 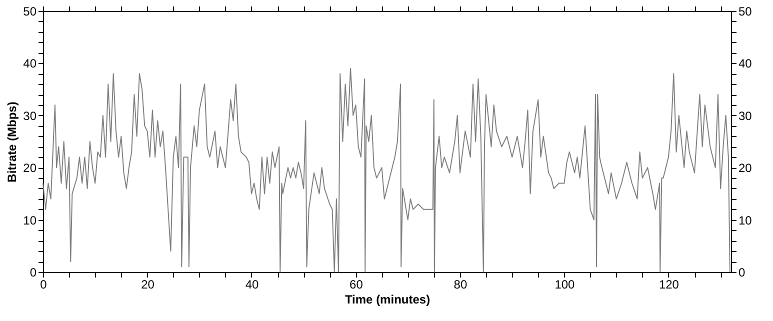 What do you see at coordinates (33, 273) in the screenshot?
I see `y-tick-label: 0` at bounding box center [33, 273].